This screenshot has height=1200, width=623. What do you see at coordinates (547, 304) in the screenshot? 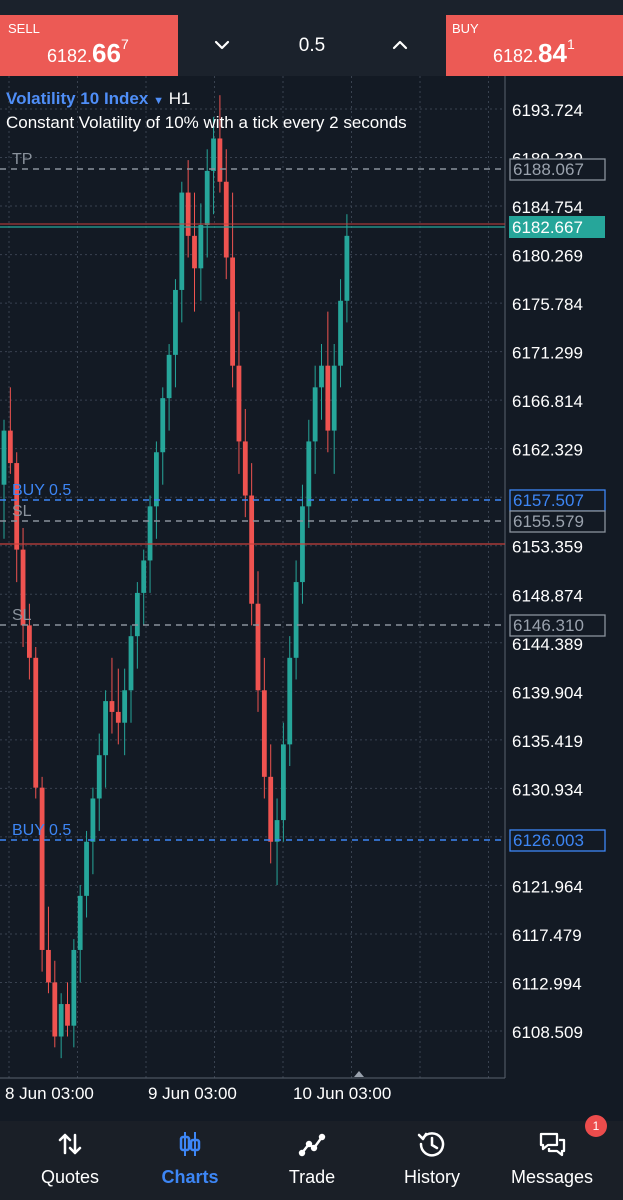
I see `y-tick-label: 6175.784` at bounding box center [547, 304].